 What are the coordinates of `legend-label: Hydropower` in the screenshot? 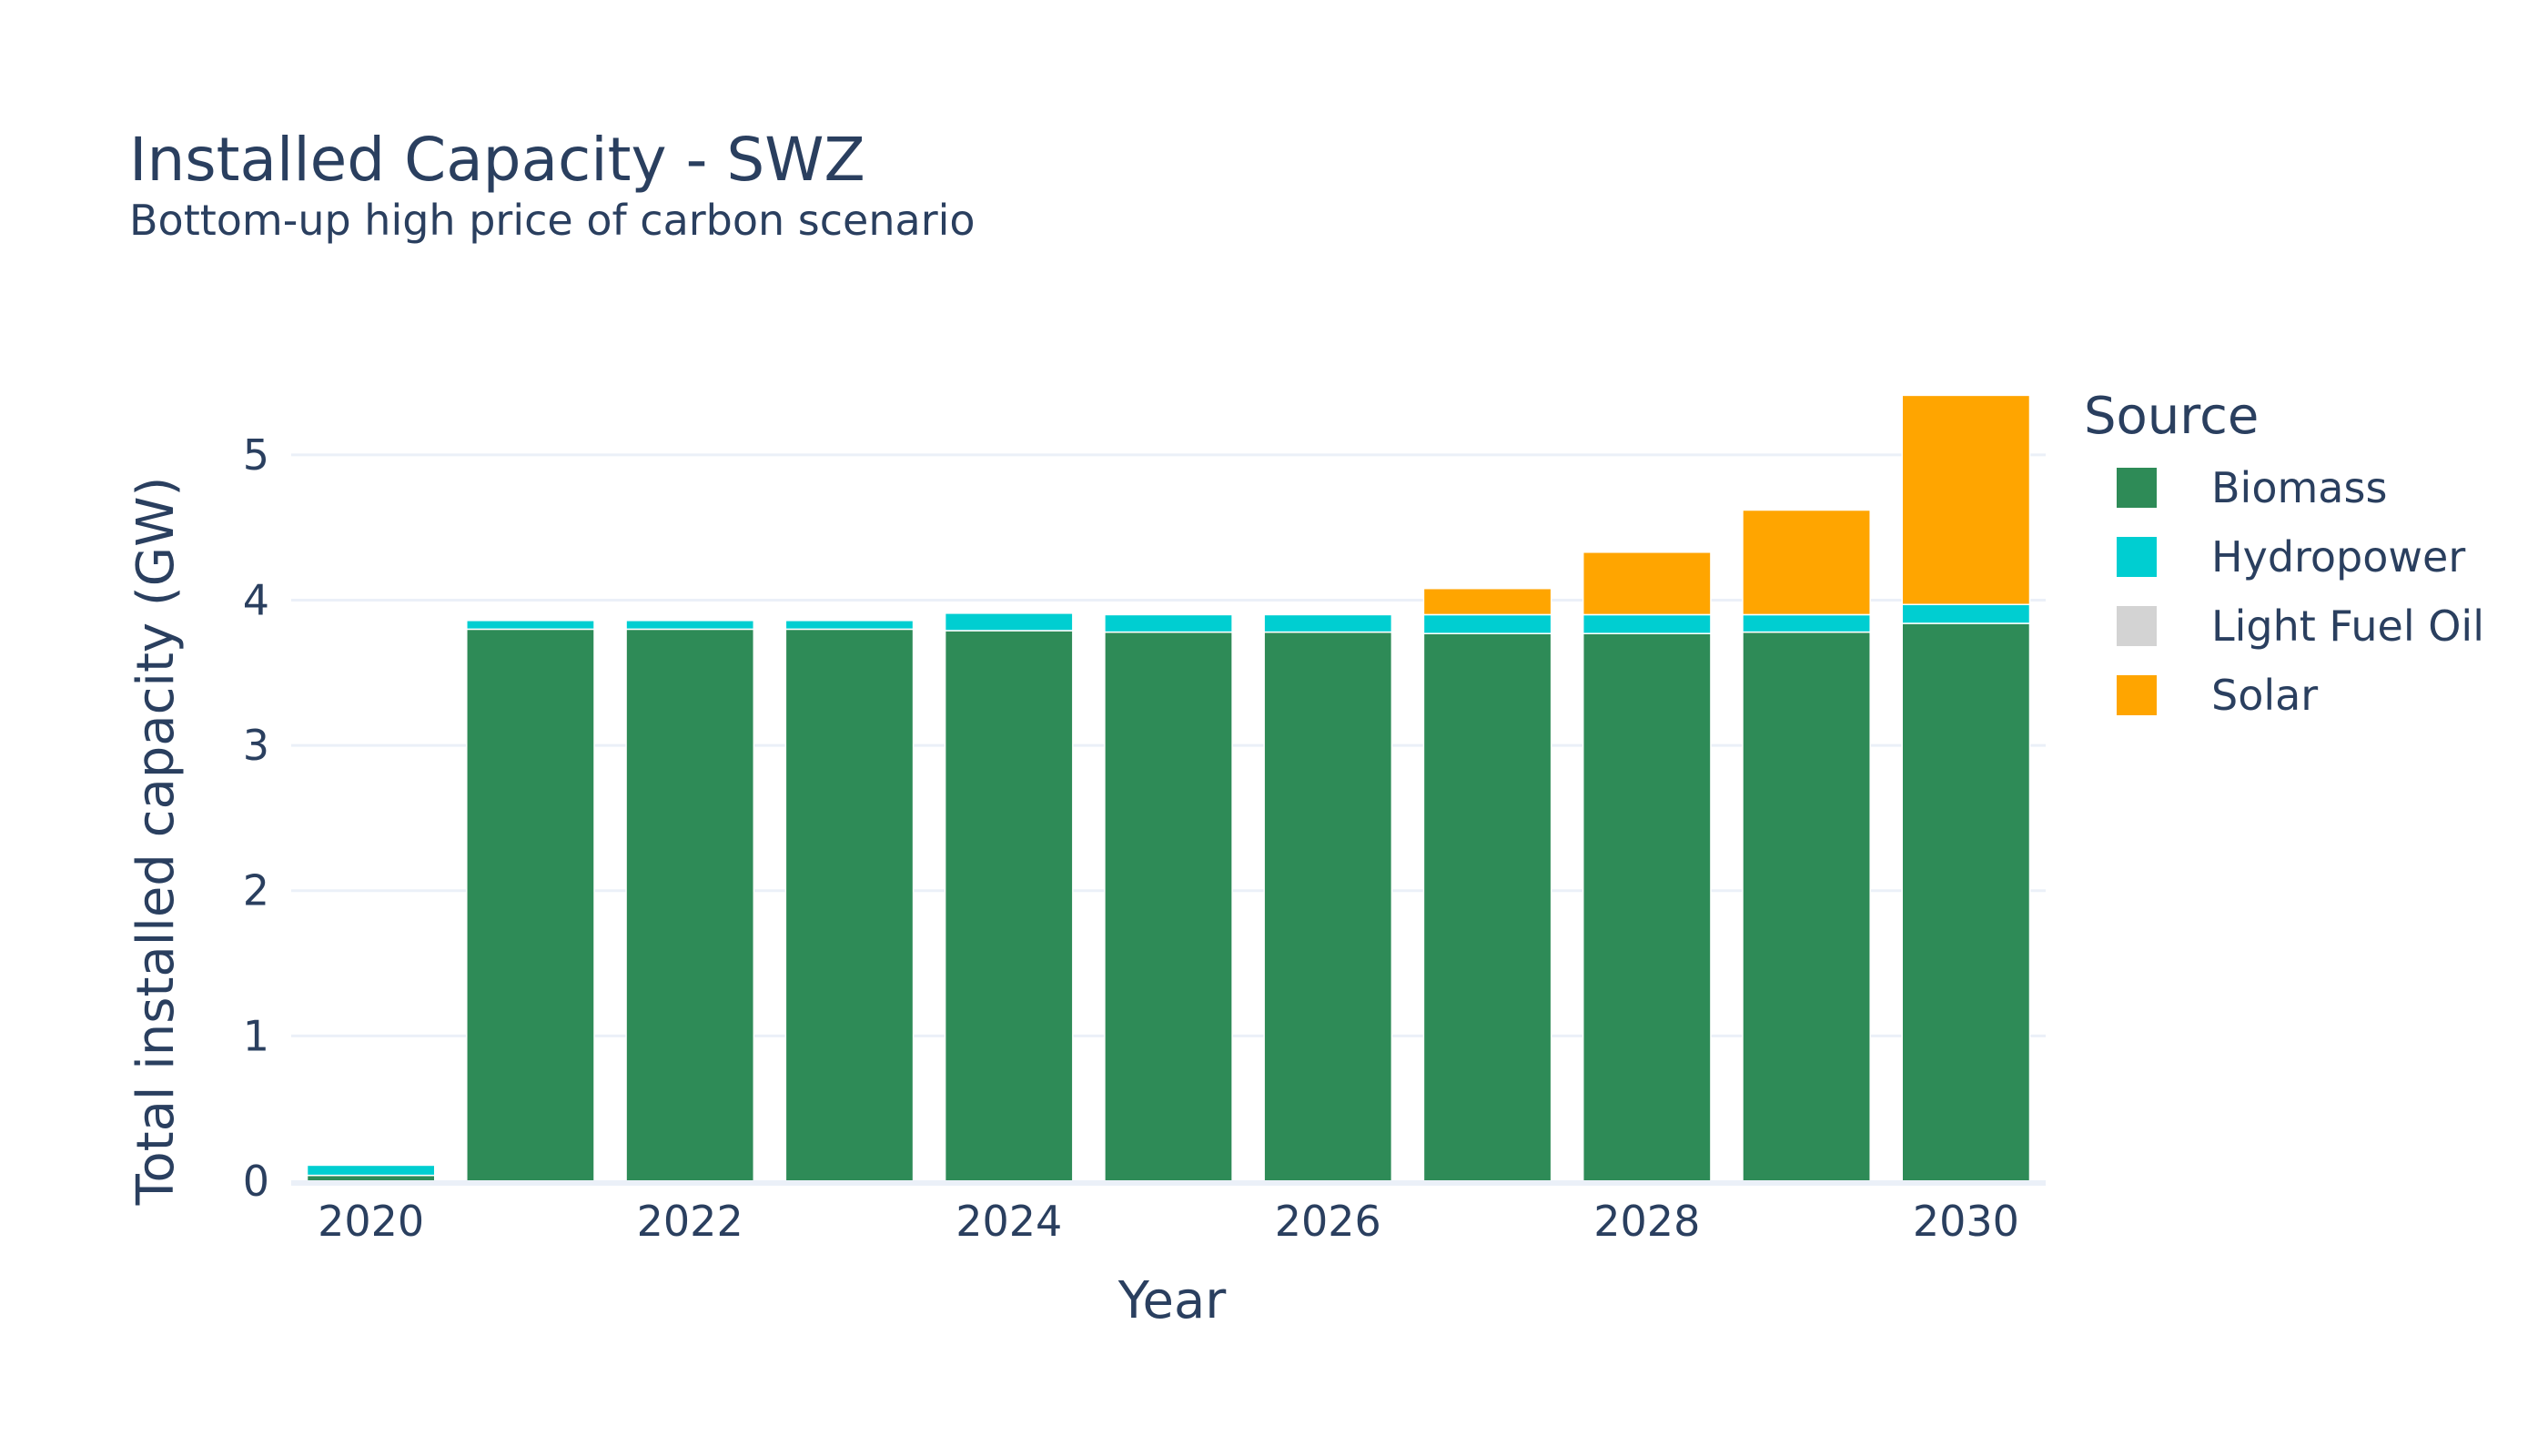 It's located at (2338, 556).